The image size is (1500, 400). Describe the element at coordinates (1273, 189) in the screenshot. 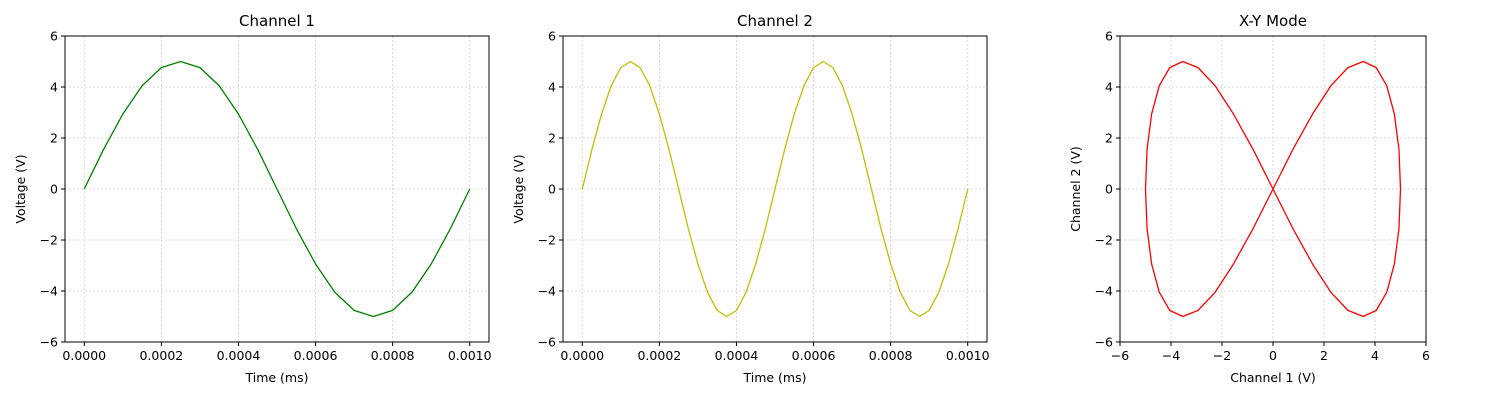

I see `series-line` at that location.